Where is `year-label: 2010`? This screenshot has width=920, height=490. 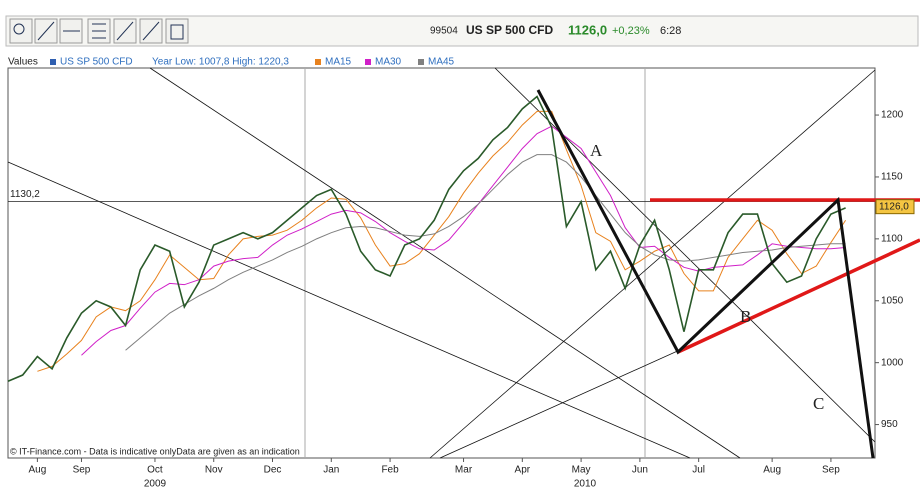
year-label: 2010 is located at coordinates (585, 484).